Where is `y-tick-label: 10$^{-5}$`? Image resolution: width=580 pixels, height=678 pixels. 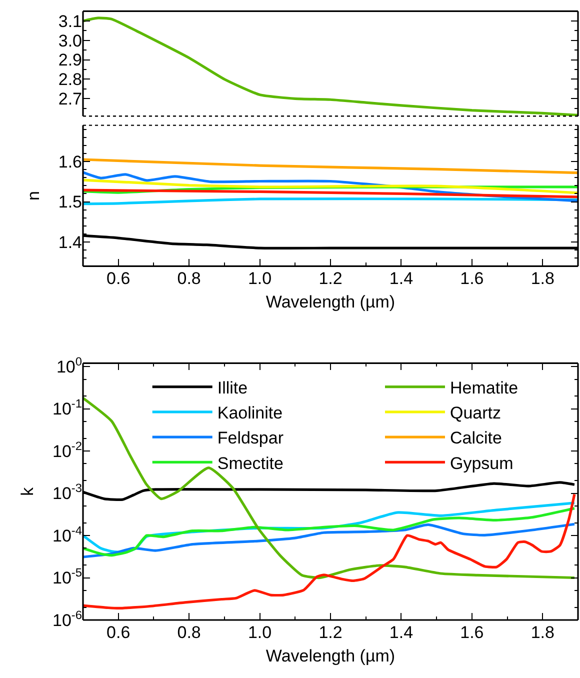 y-tick-label: 10$^{-5}$ is located at coordinates (67, 577).